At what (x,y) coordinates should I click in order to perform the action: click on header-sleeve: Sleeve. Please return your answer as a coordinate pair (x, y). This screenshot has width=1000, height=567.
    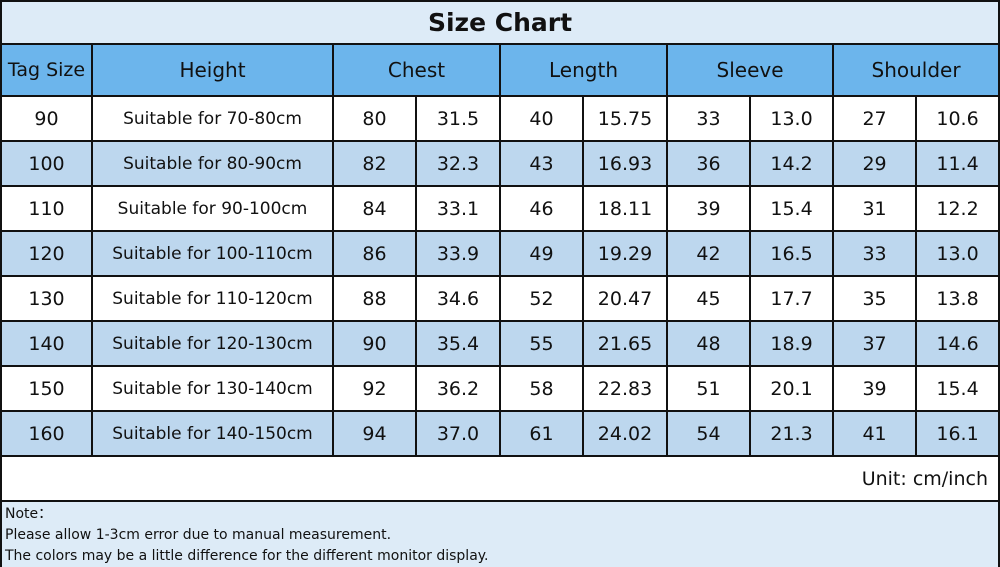
    Looking at the image, I should click on (750, 71).